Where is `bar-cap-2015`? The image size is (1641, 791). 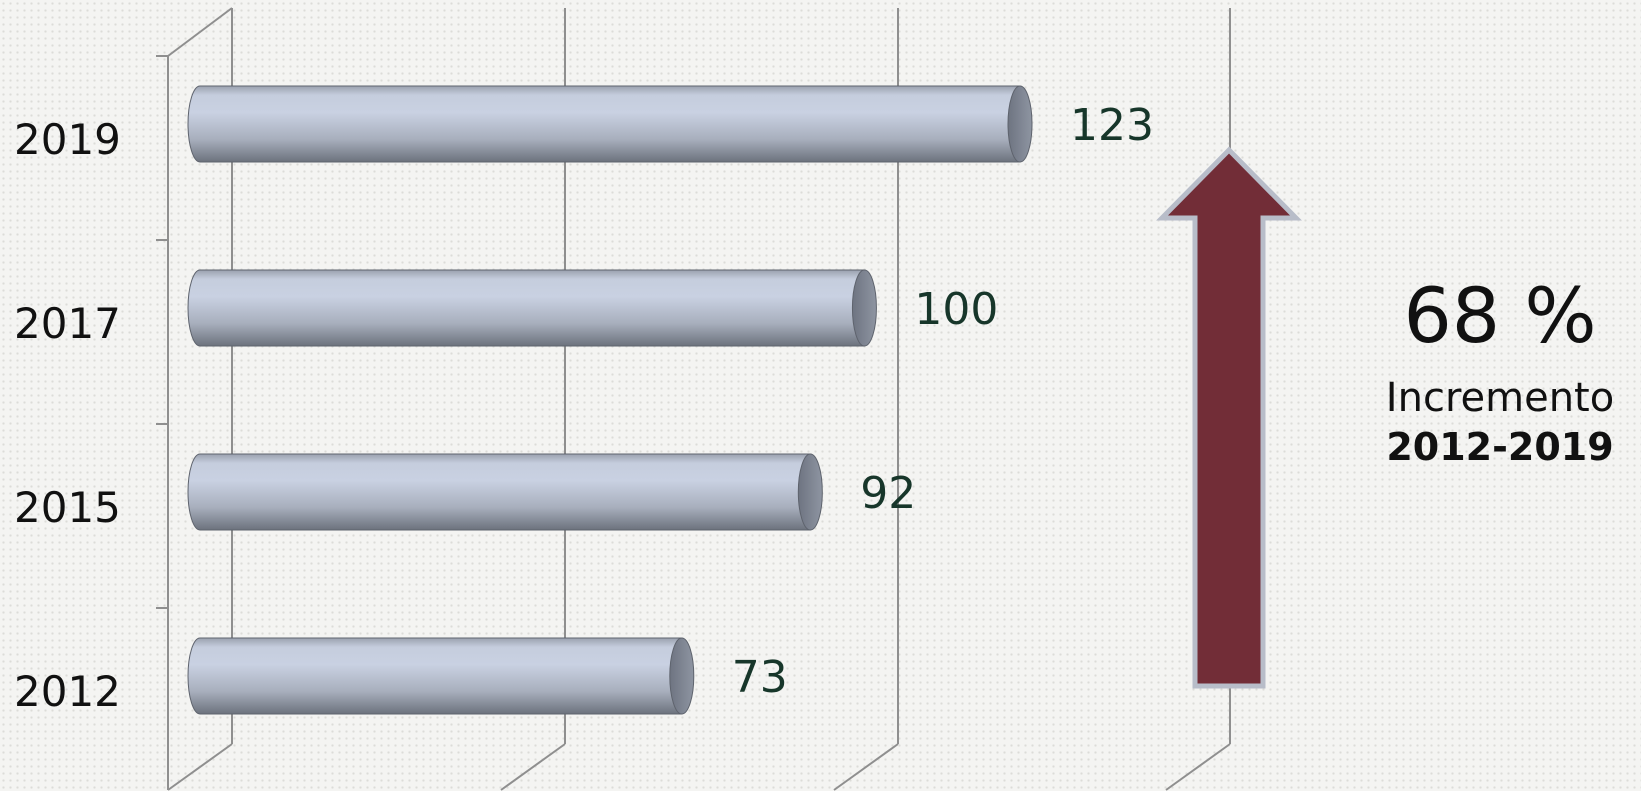 bar-cap-2015 is located at coordinates (810, 492).